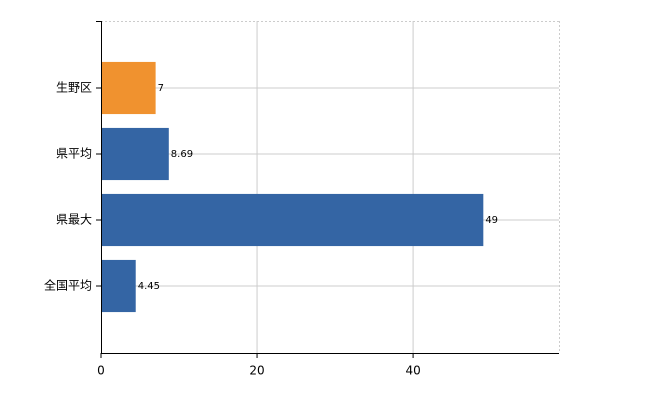 The image size is (650, 400). What do you see at coordinates (149, 286) in the screenshot?
I see `value-label: 4.45` at bounding box center [149, 286].